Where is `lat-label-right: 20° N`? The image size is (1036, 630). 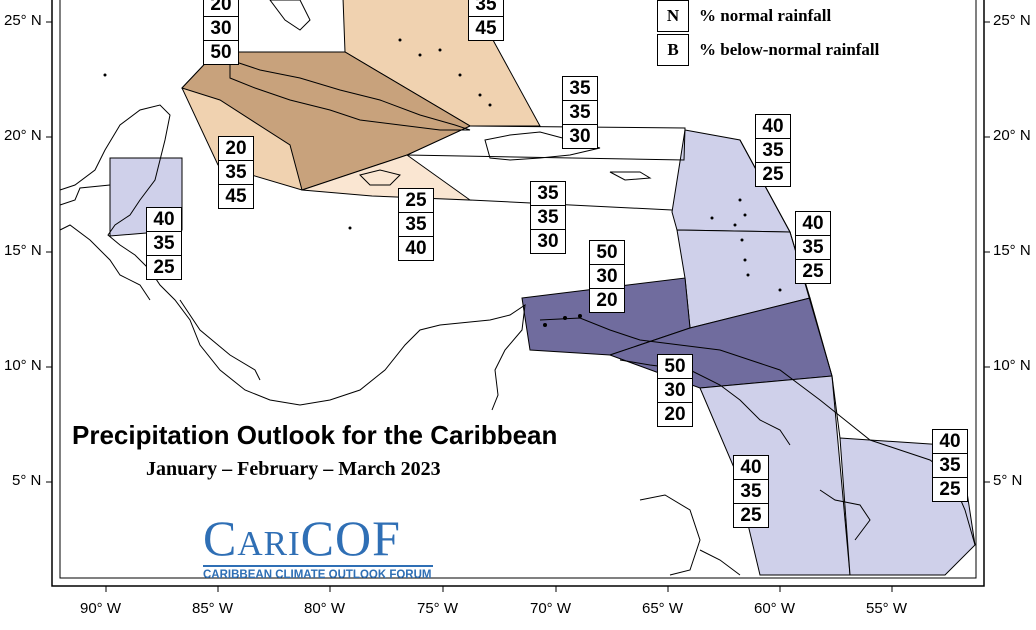 lat-label-right: 20° N is located at coordinates (1012, 135).